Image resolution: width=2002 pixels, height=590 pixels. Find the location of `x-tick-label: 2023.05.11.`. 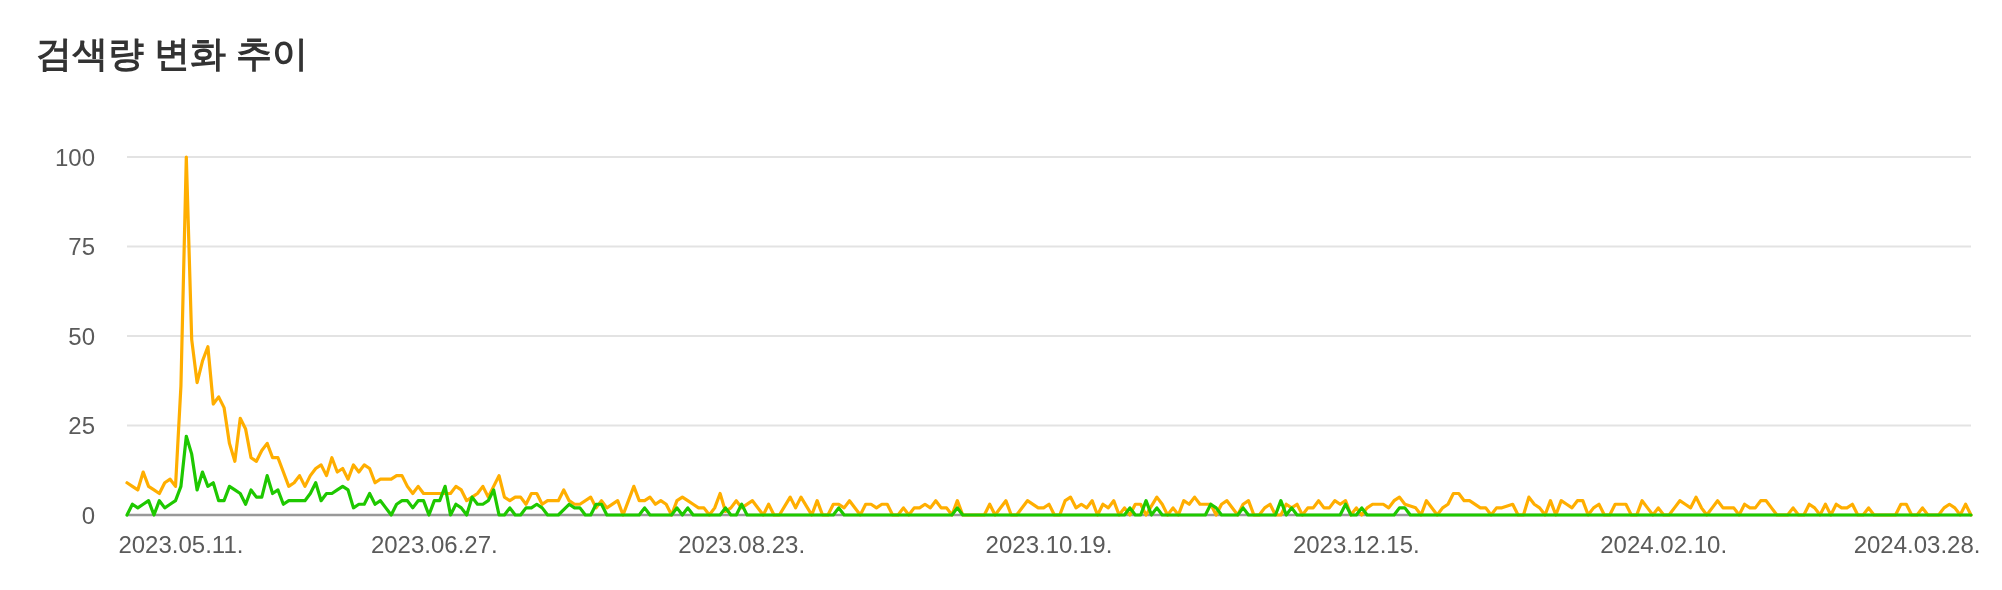

x-tick-label: 2023.05.11. is located at coordinates (181, 544).